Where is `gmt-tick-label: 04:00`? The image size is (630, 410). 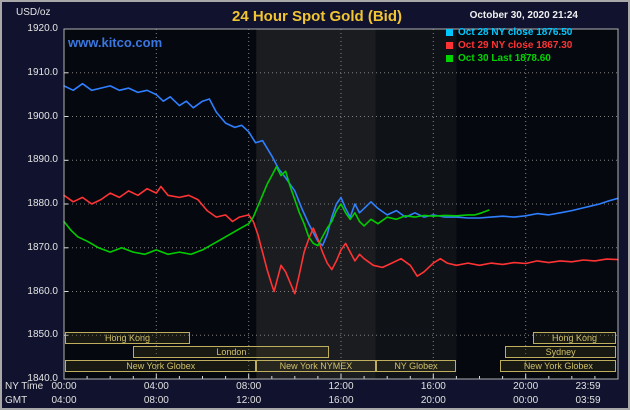
gmt-tick-label: 04:00 is located at coordinates (64, 400).